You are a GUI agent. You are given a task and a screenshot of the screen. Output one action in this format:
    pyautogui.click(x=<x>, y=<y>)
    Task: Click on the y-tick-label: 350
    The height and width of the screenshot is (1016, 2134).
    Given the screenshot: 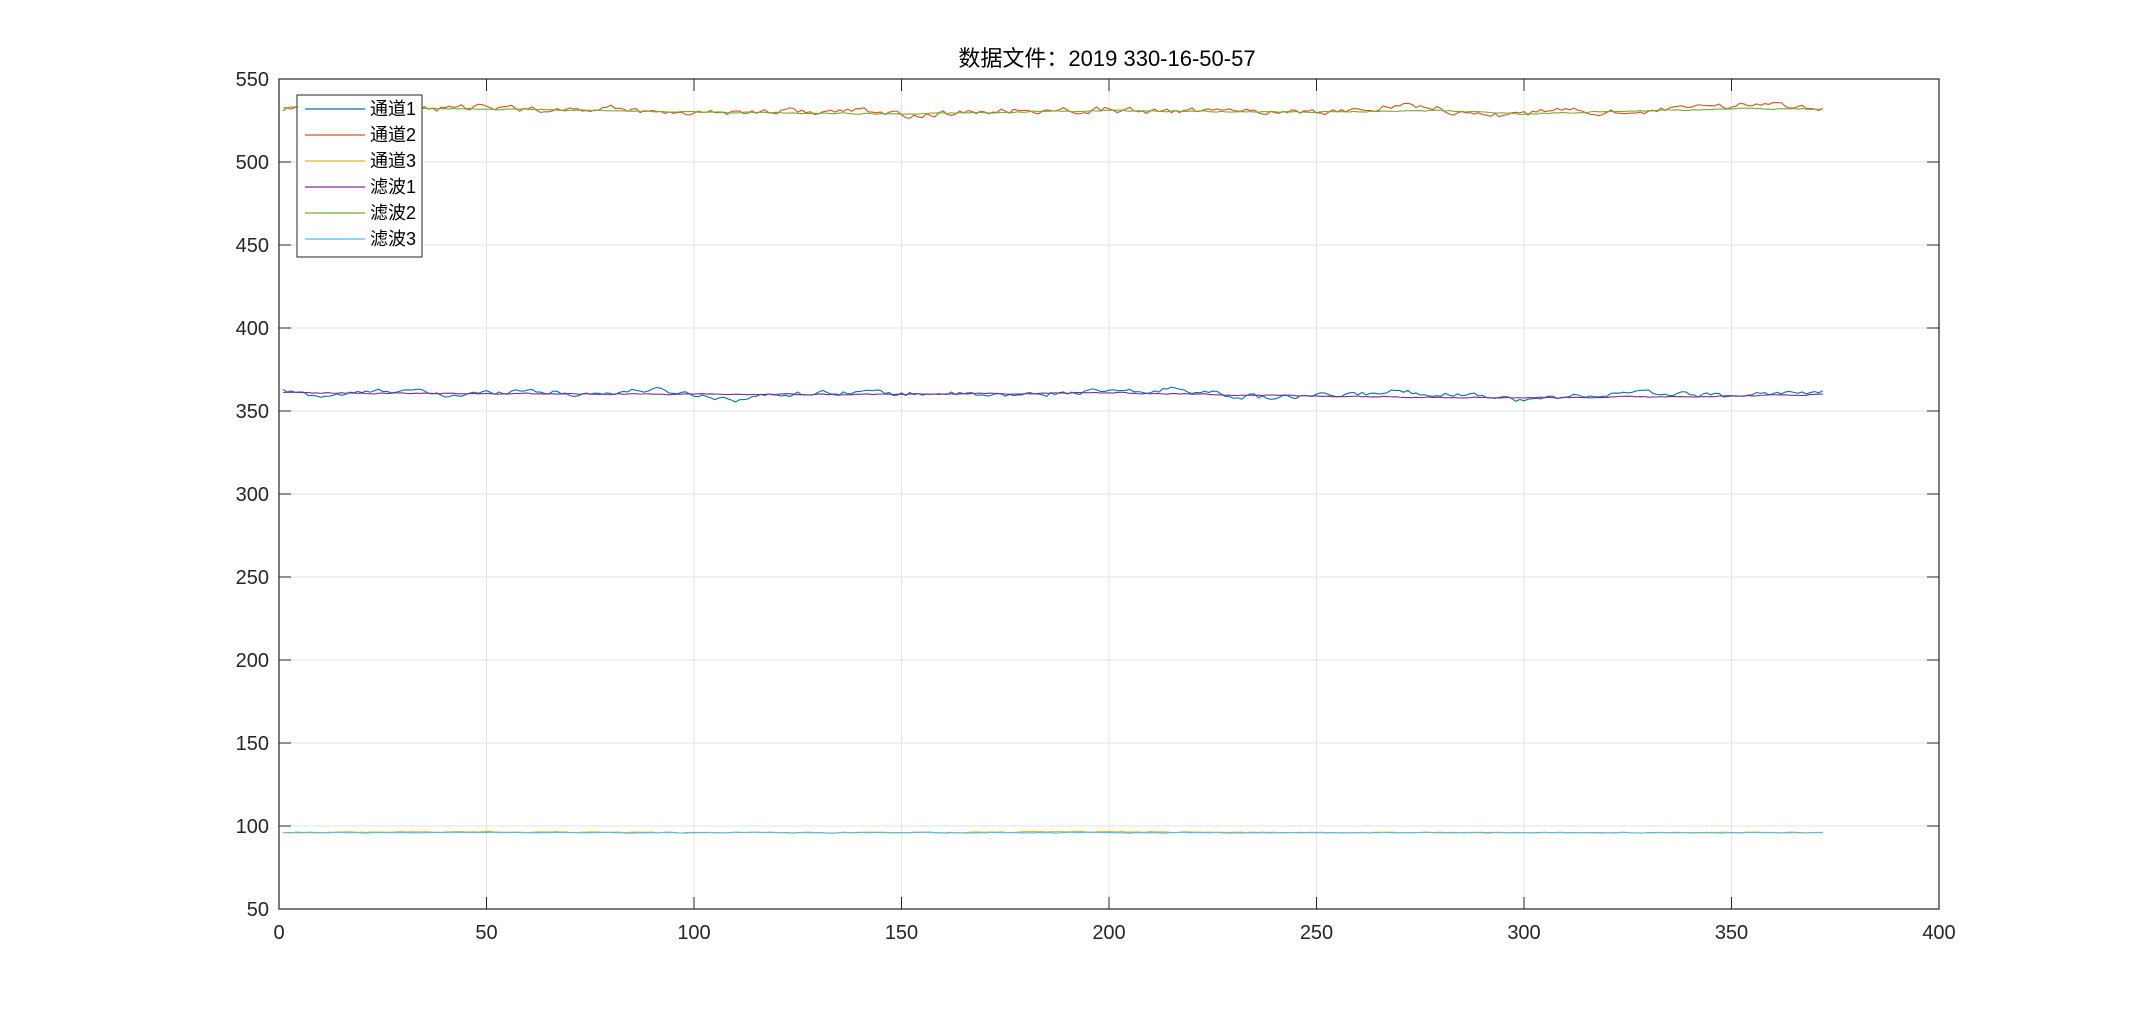 What is the action you would take?
    pyautogui.click(x=252, y=412)
    